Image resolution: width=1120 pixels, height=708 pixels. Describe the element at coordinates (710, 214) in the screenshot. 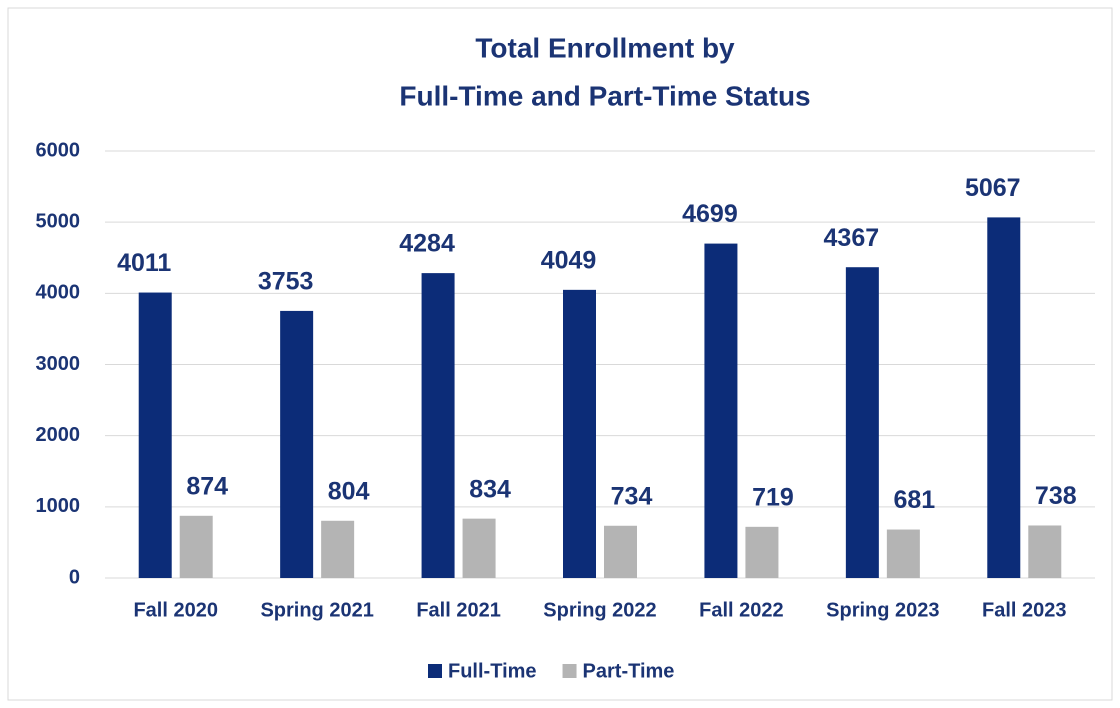

I see `data-label: 4699` at that location.